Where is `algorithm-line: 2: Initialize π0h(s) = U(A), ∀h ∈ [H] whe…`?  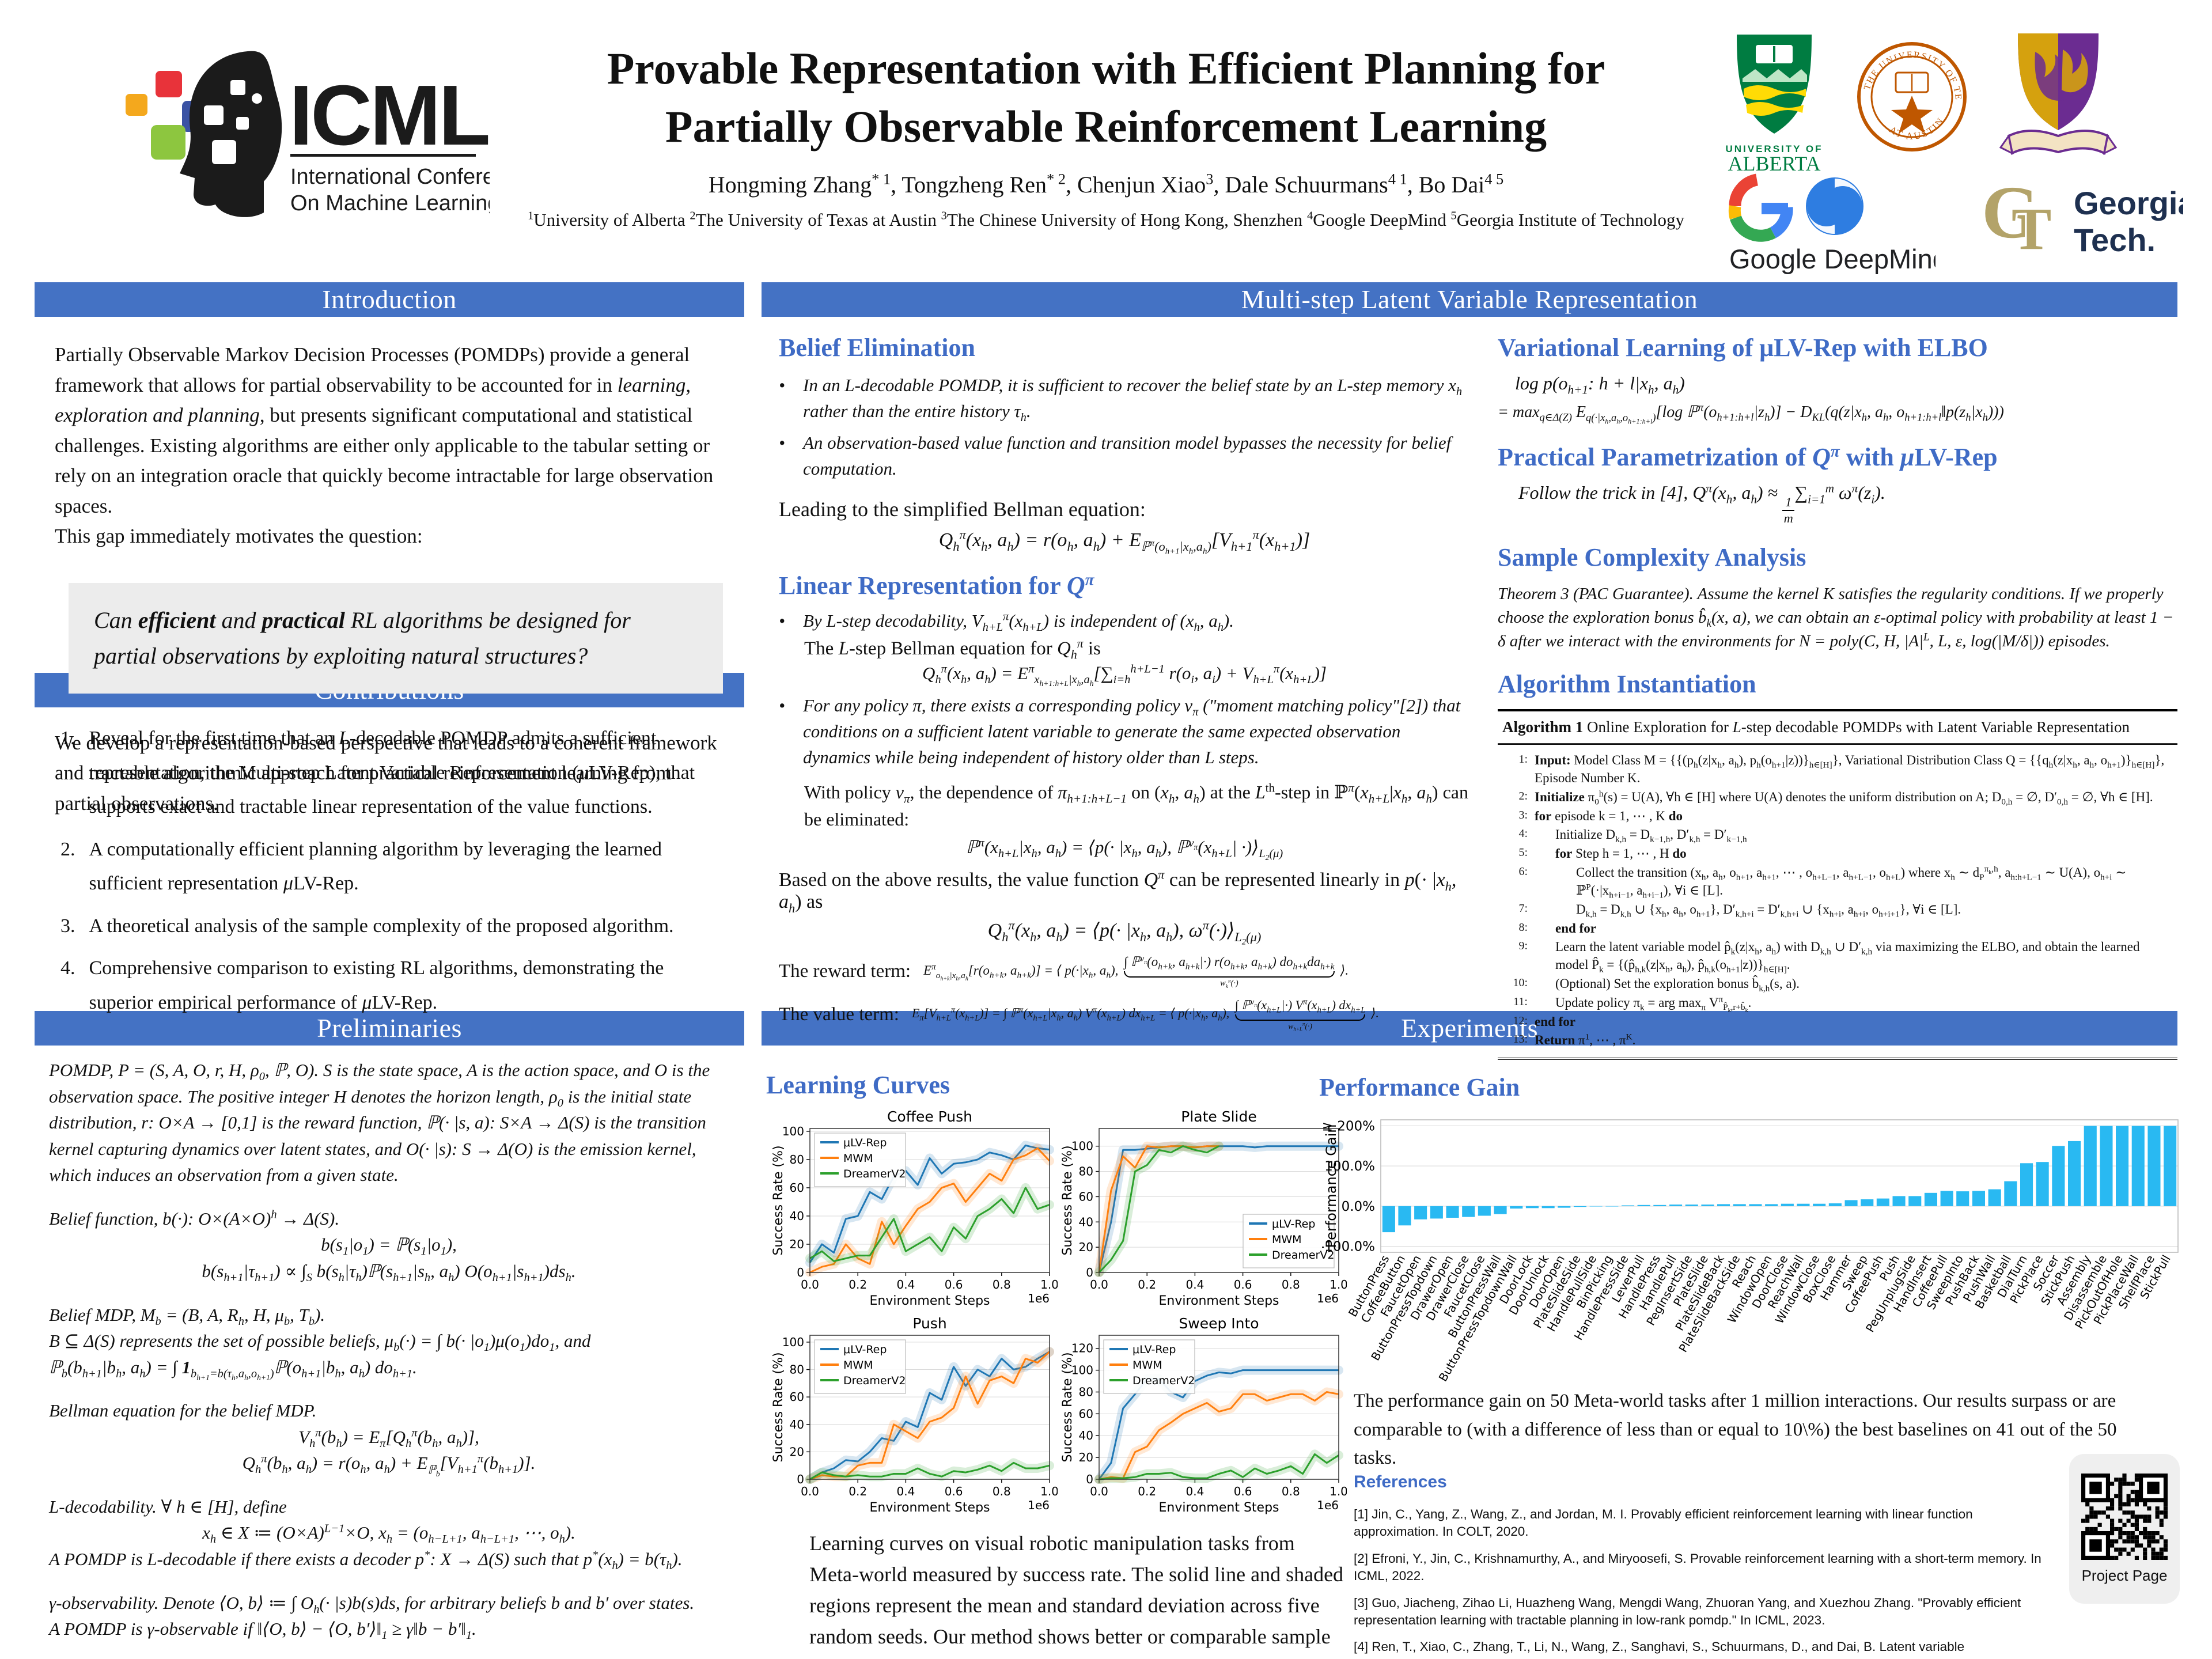 algorithm-line: 2: Initialize π0h(s) = U(A), ∀h ∈ [H] whe… is located at coordinates (1835, 798).